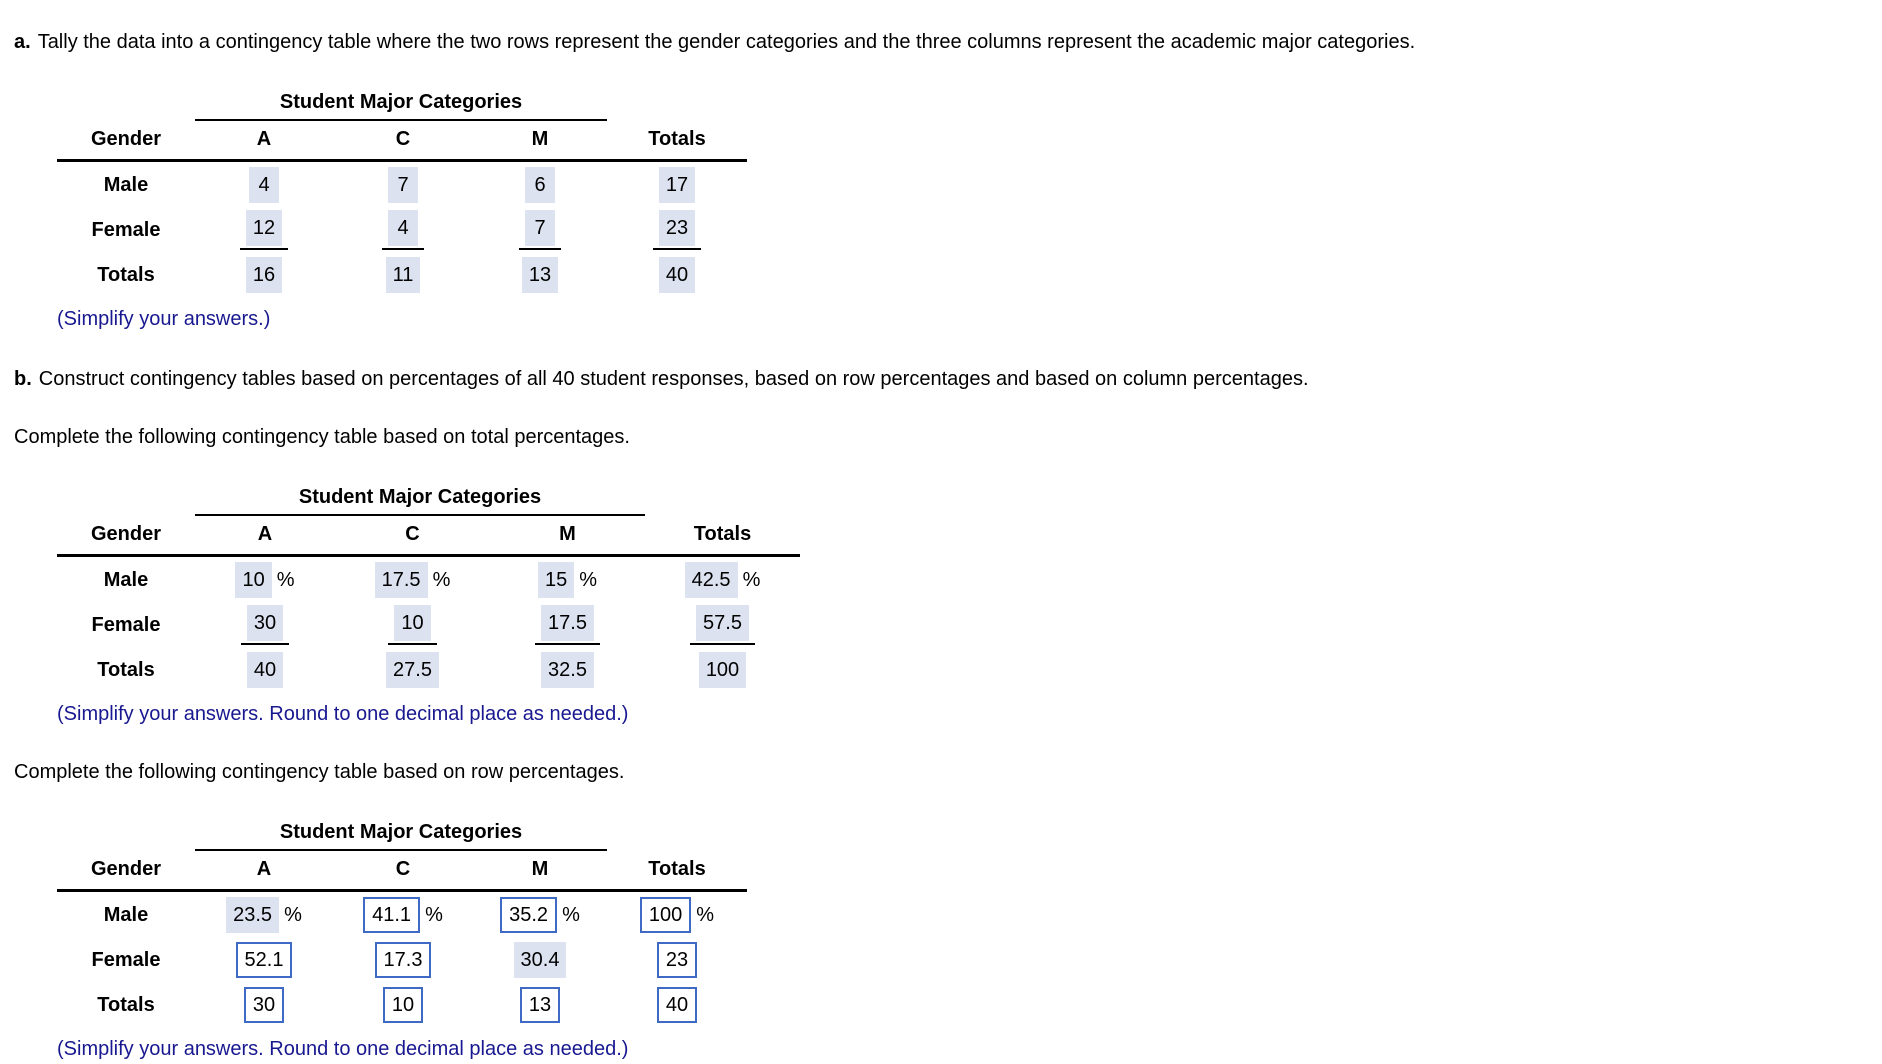 The image size is (1882, 1064). I want to click on row-pct-totals-row: Totals 30 10 13 40, so click(402, 1004).